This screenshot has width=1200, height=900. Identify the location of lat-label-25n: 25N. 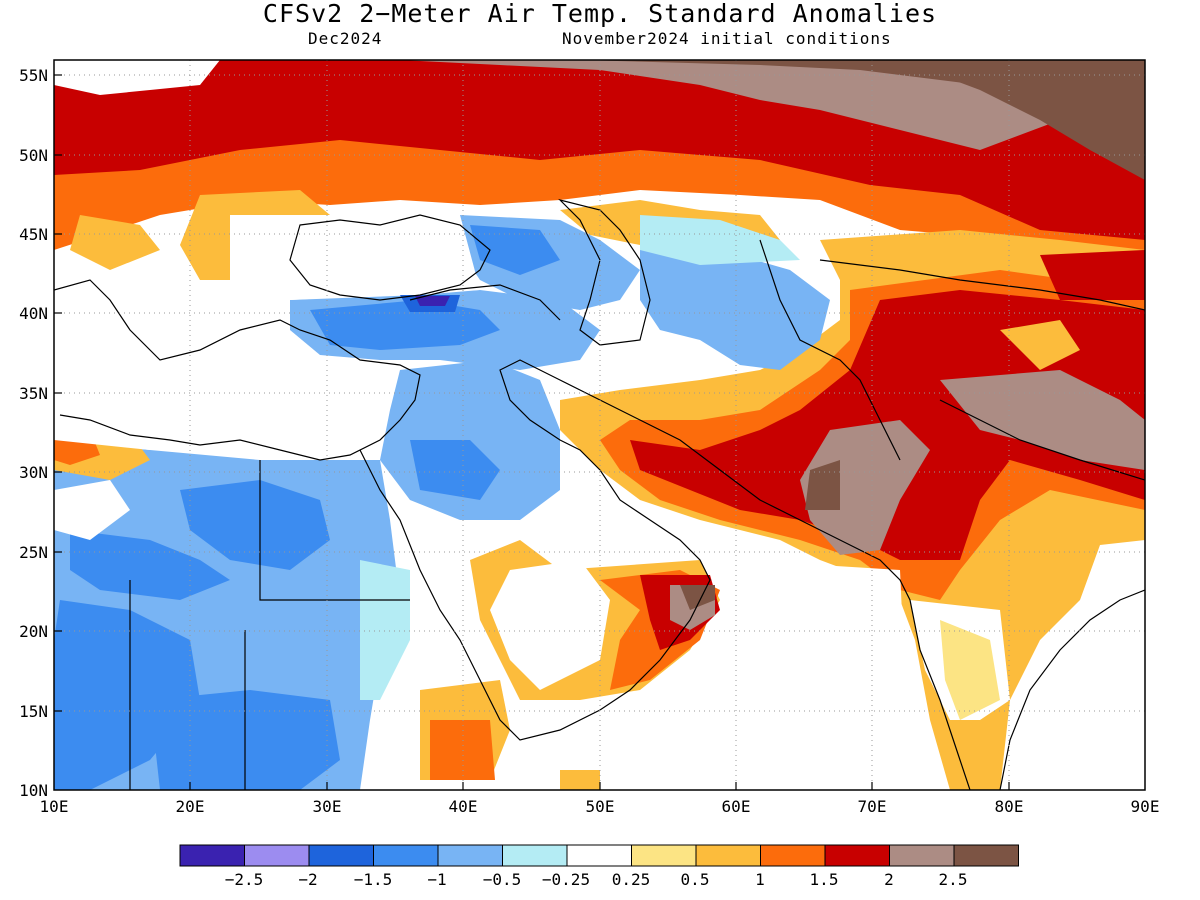
(33, 552).